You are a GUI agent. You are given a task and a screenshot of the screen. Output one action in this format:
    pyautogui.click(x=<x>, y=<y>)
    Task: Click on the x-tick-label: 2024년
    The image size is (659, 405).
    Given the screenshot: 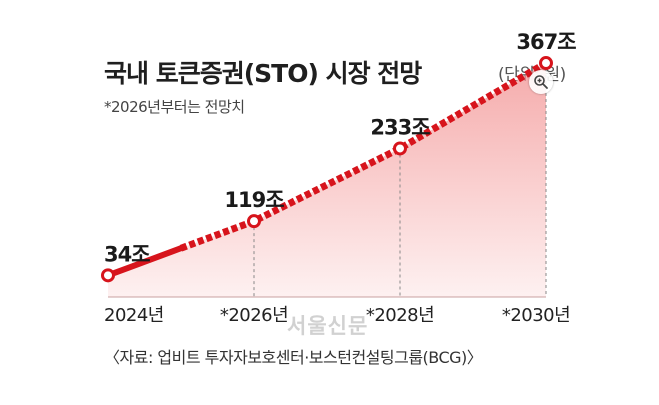 What is the action you would take?
    pyautogui.click(x=134, y=315)
    